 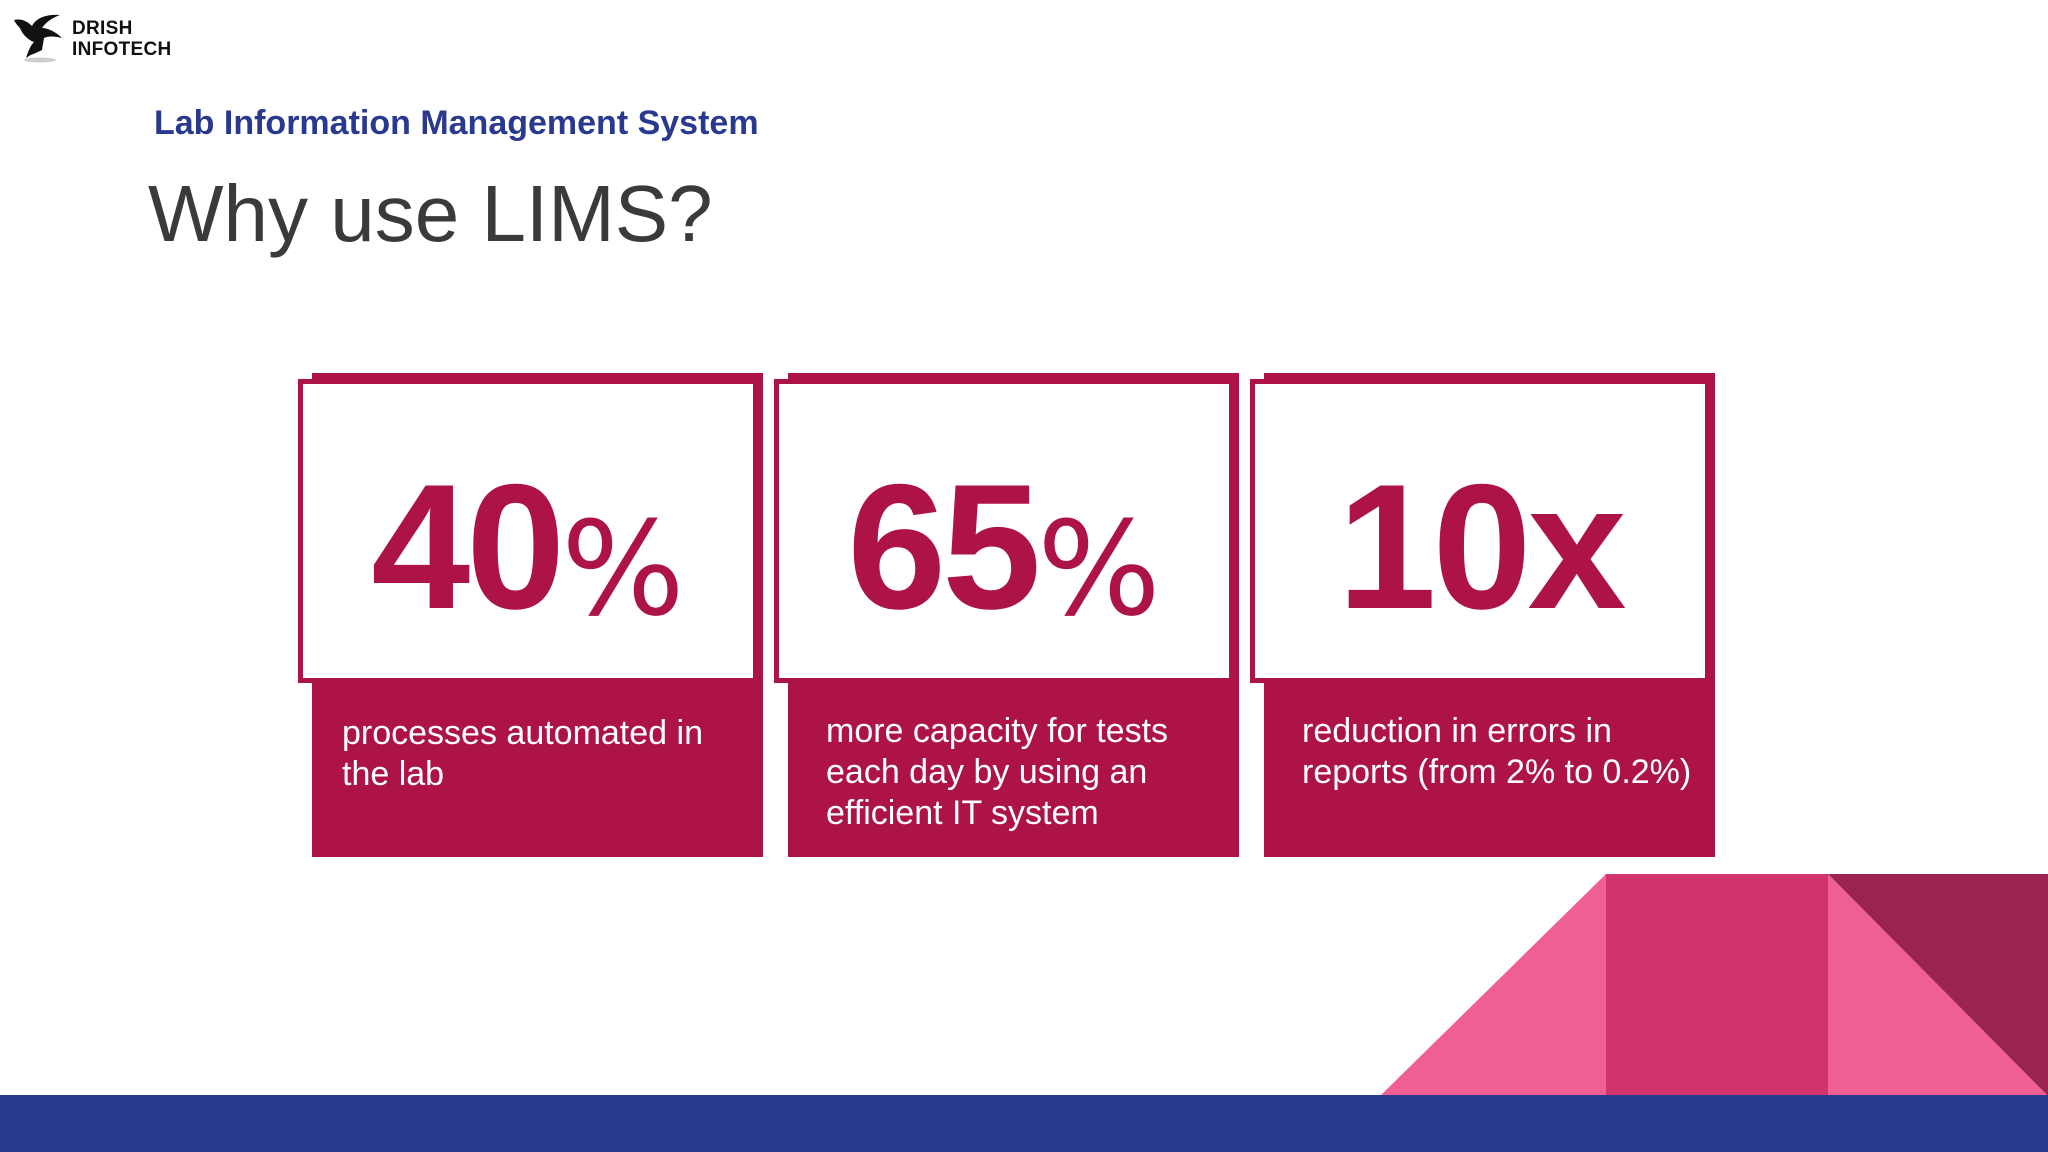 What do you see at coordinates (1493, 985) in the screenshot?
I see `deco-triangle-left` at bounding box center [1493, 985].